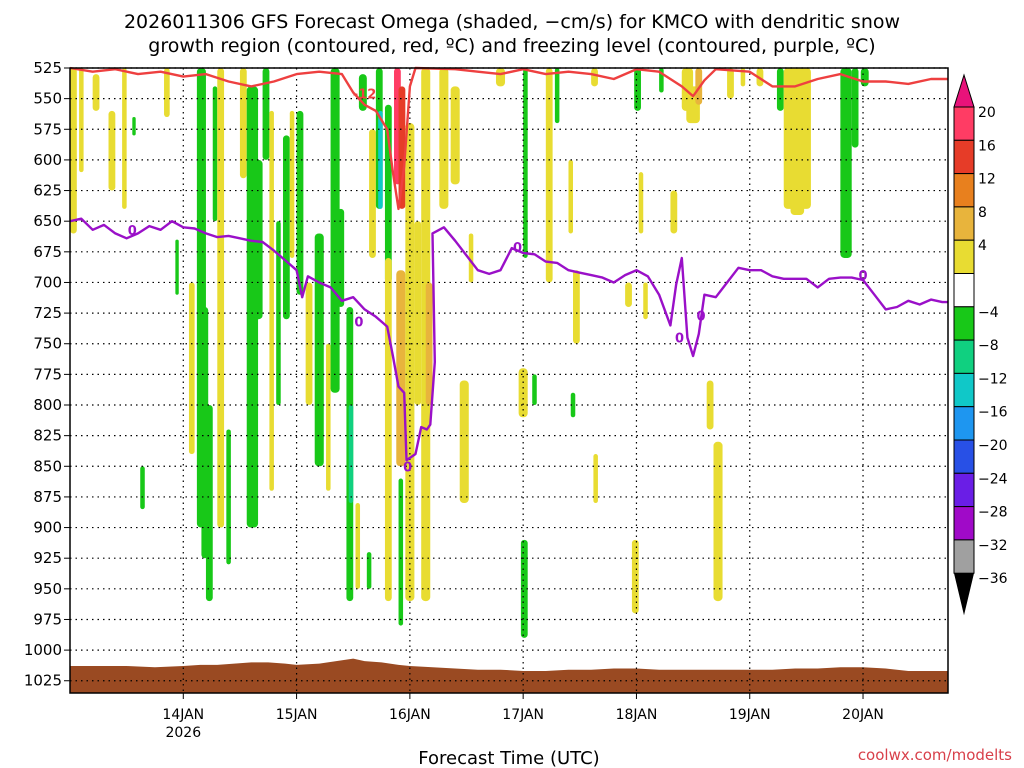 The height and width of the screenshot is (768, 1024). I want to click on x-tick-label-5: 19JAN, so click(750, 715).